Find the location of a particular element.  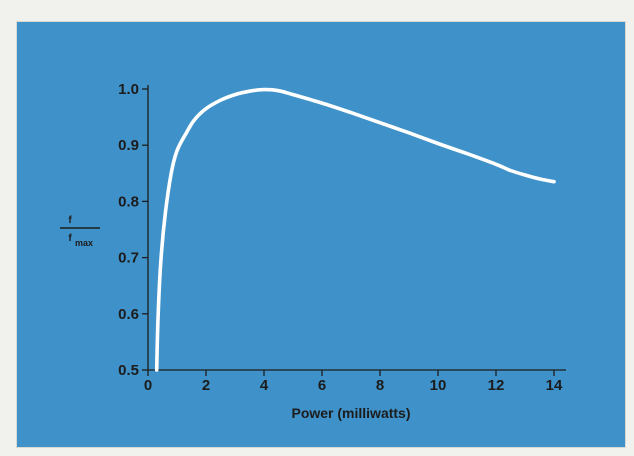

y-label-subscript: max is located at coordinates (84, 243).